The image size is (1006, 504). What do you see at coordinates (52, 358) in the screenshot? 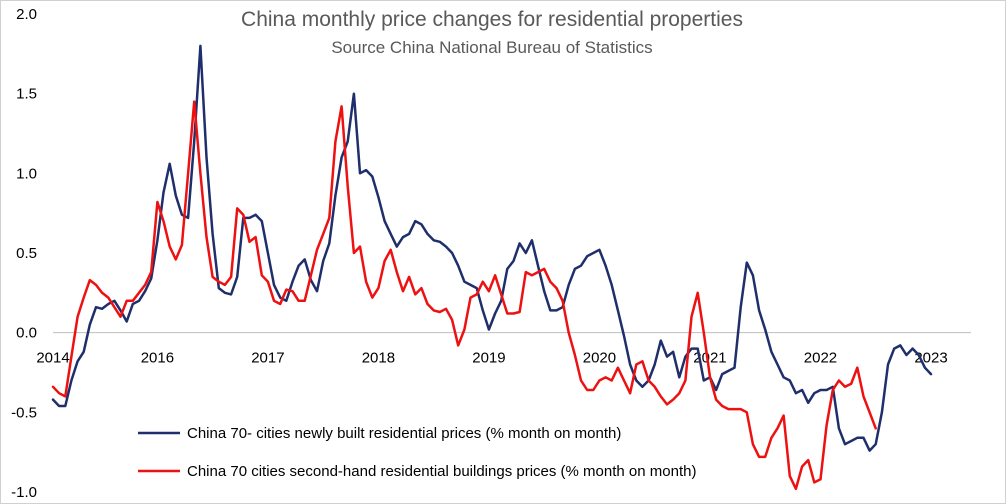
I see `x-tick-label: 2014` at bounding box center [52, 358].